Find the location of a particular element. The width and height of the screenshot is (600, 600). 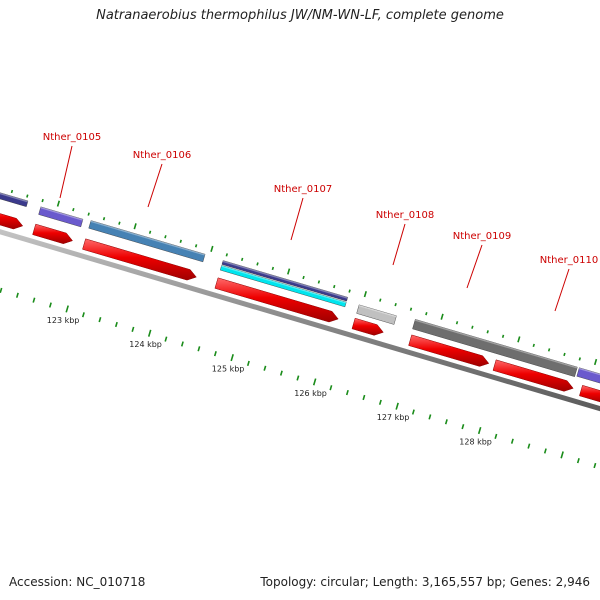

scale-label: 127 kbp is located at coordinates (393, 417).